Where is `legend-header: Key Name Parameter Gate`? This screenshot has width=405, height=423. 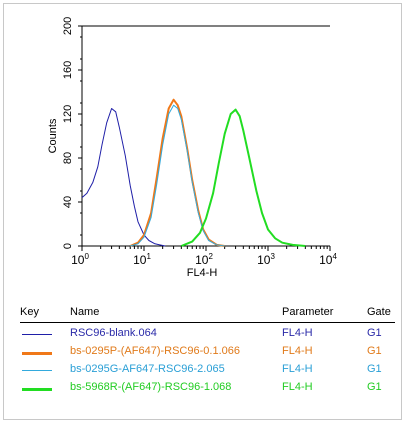
legend-header: Key Name Parameter Gate is located at coordinates (207, 313).